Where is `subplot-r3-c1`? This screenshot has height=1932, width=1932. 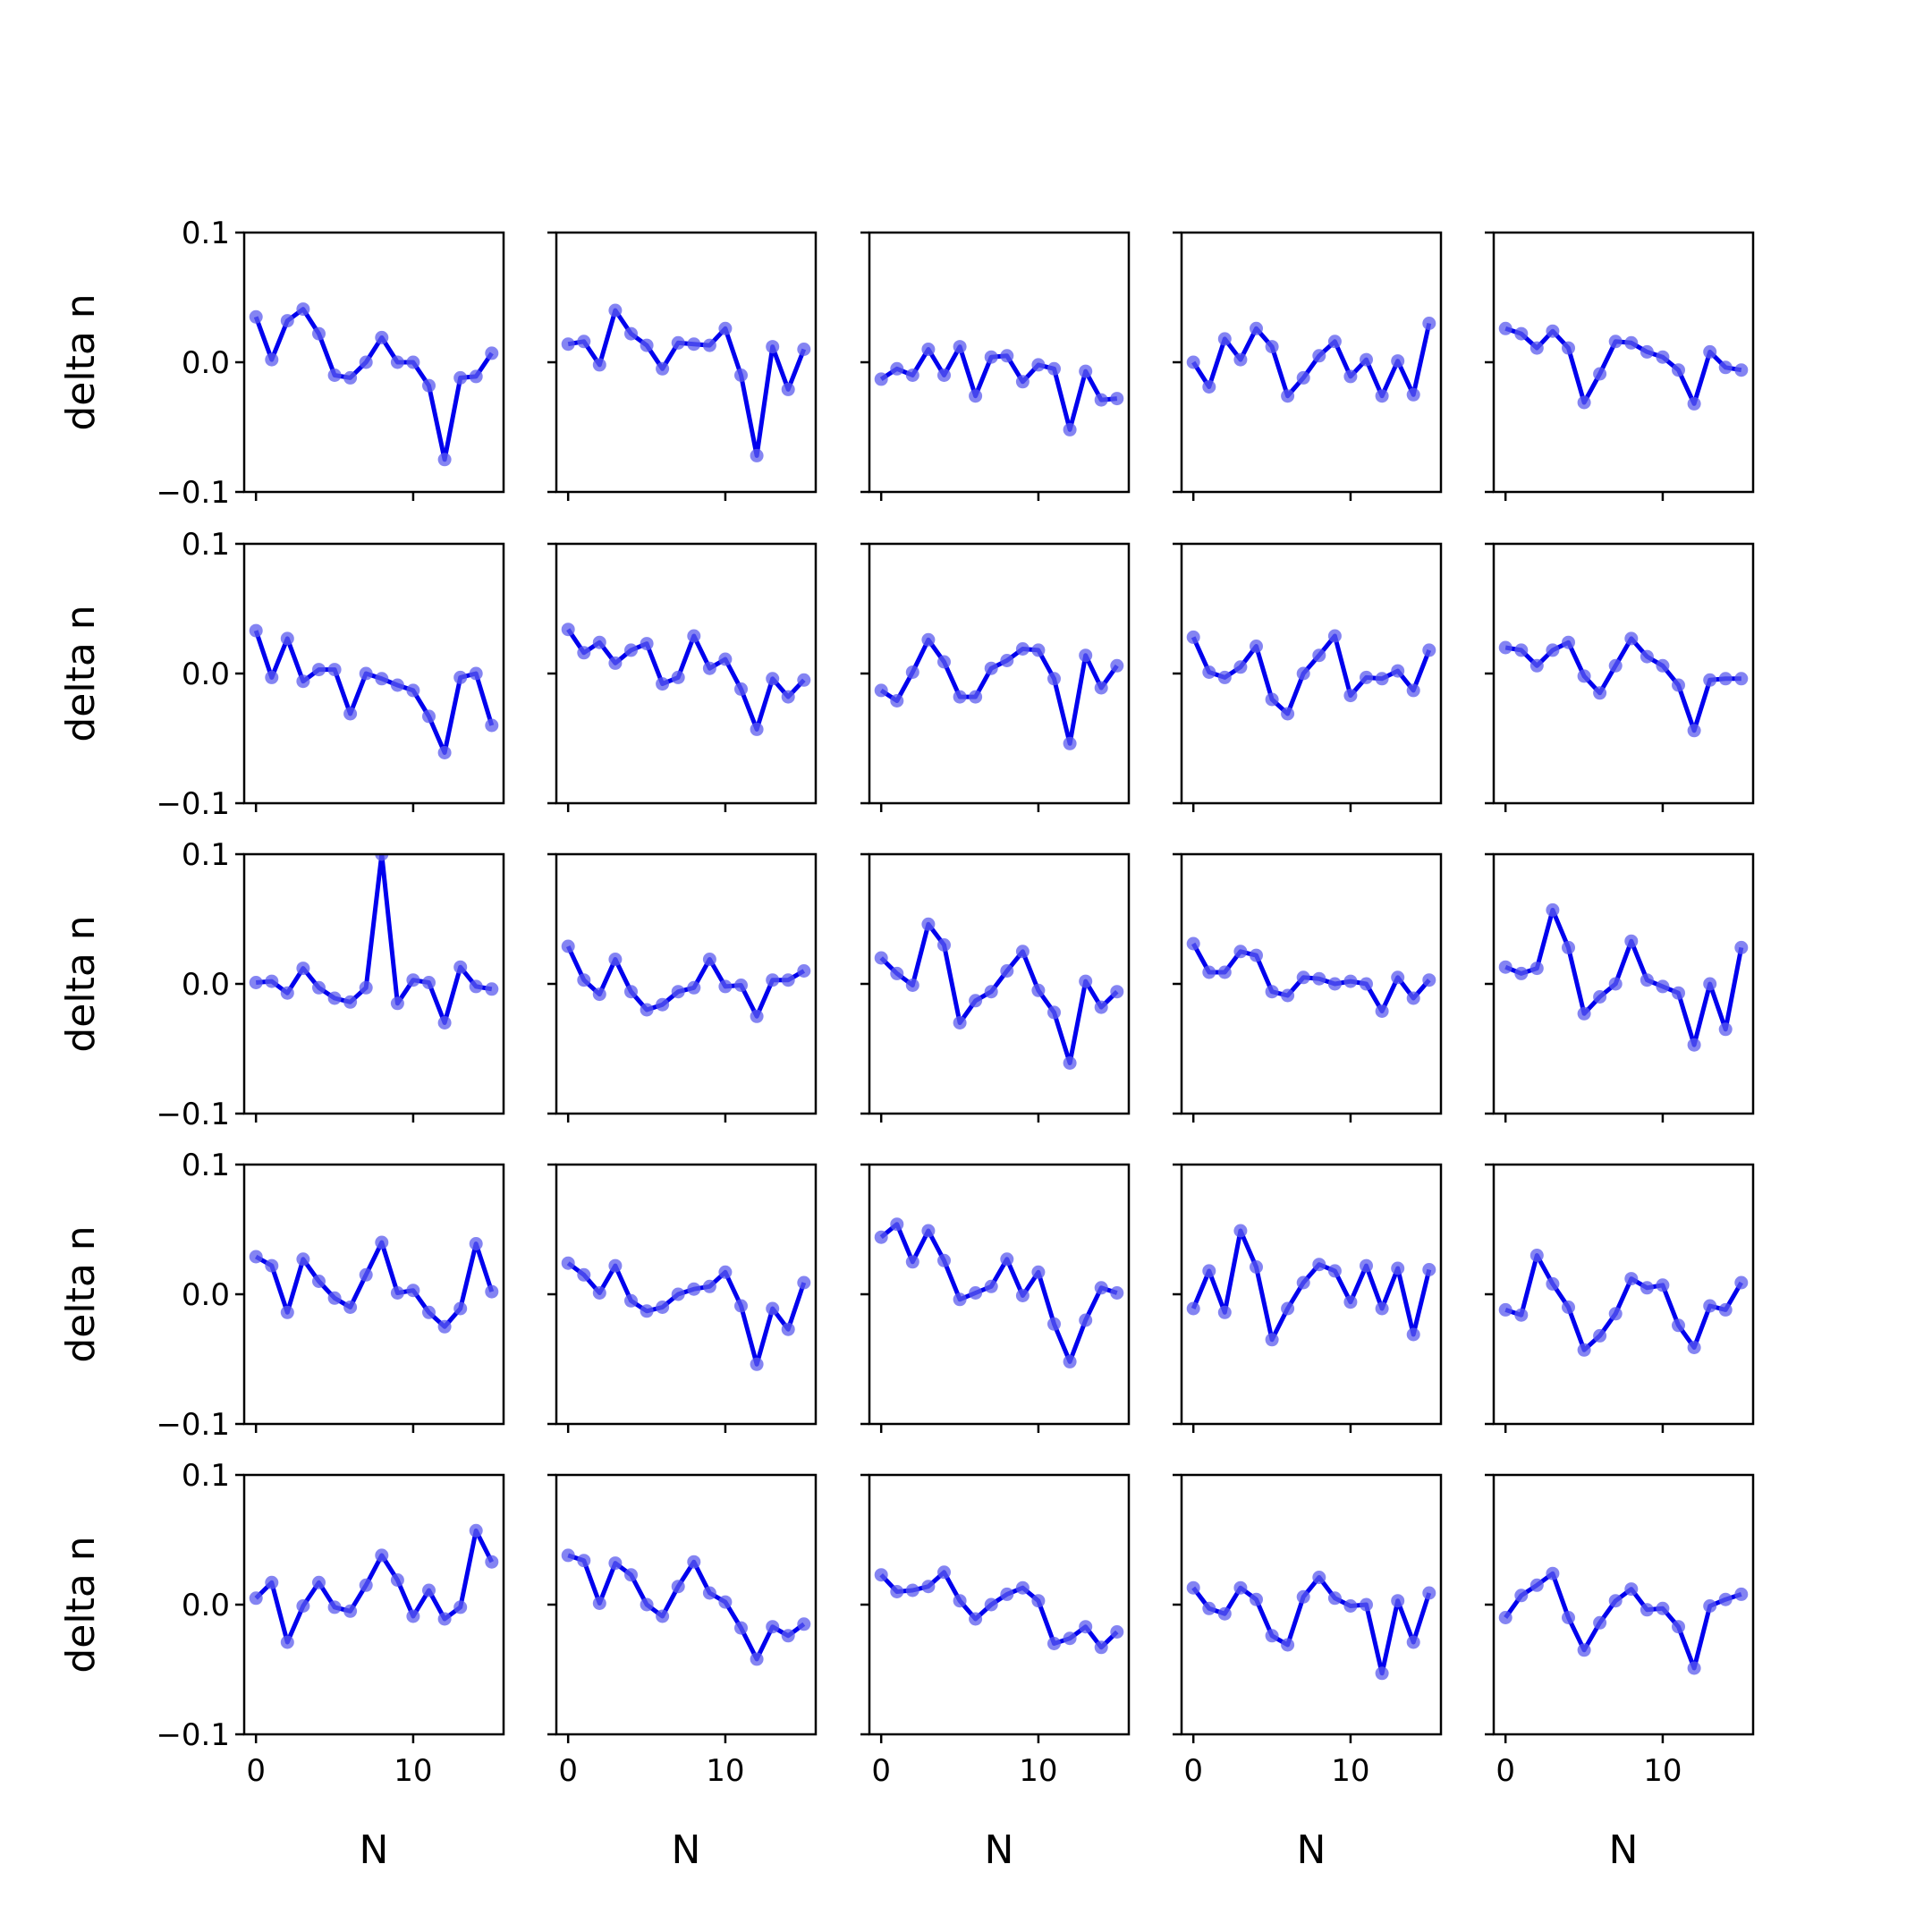
subplot-r3-c1 is located at coordinates (682, 1298).